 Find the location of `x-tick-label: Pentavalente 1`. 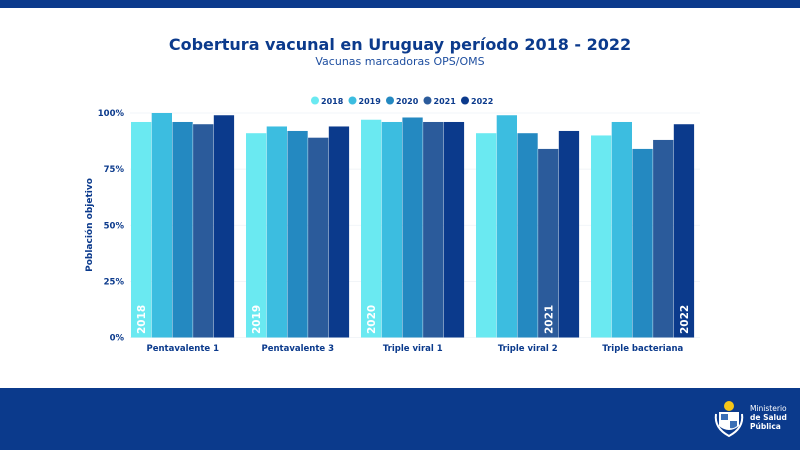

x-tick-label: Pentavalente 1 is located at coordinates (182, 349).